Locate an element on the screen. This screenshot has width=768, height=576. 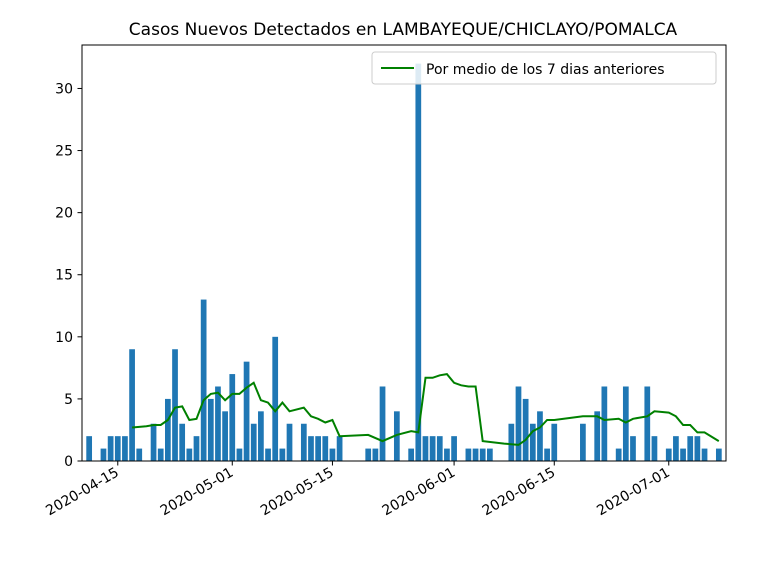
legend-box is located at coordinates (544, 68).